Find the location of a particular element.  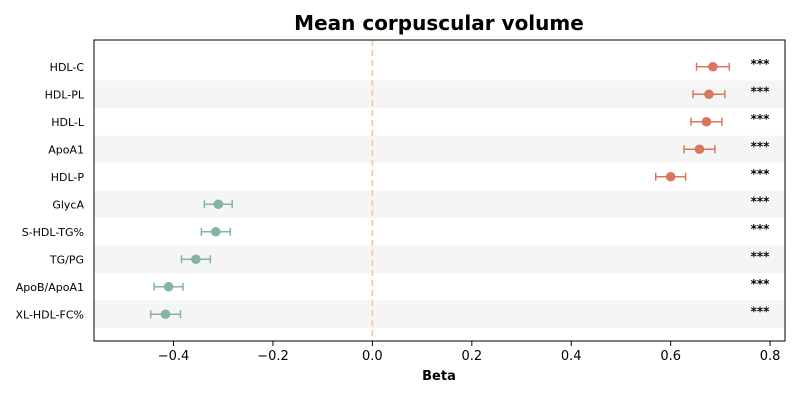

x-axis-label: Beta is located at coordinates (439, 376).